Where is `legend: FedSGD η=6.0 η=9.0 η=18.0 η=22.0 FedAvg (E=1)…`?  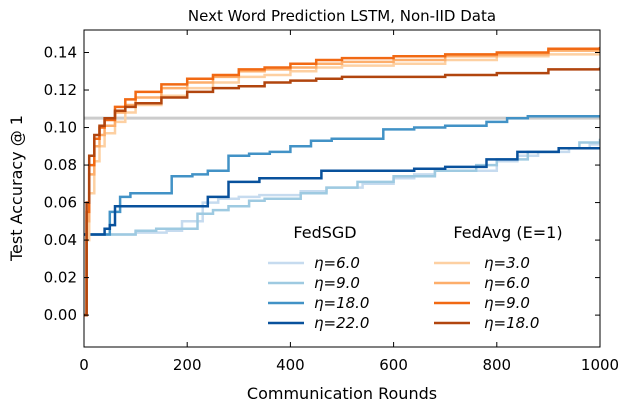
legend: FedSGD η=6.0 η=9.0 η=18.0 η=22.0 FedAvg (E=1)… is located at coordinates (415, 277).